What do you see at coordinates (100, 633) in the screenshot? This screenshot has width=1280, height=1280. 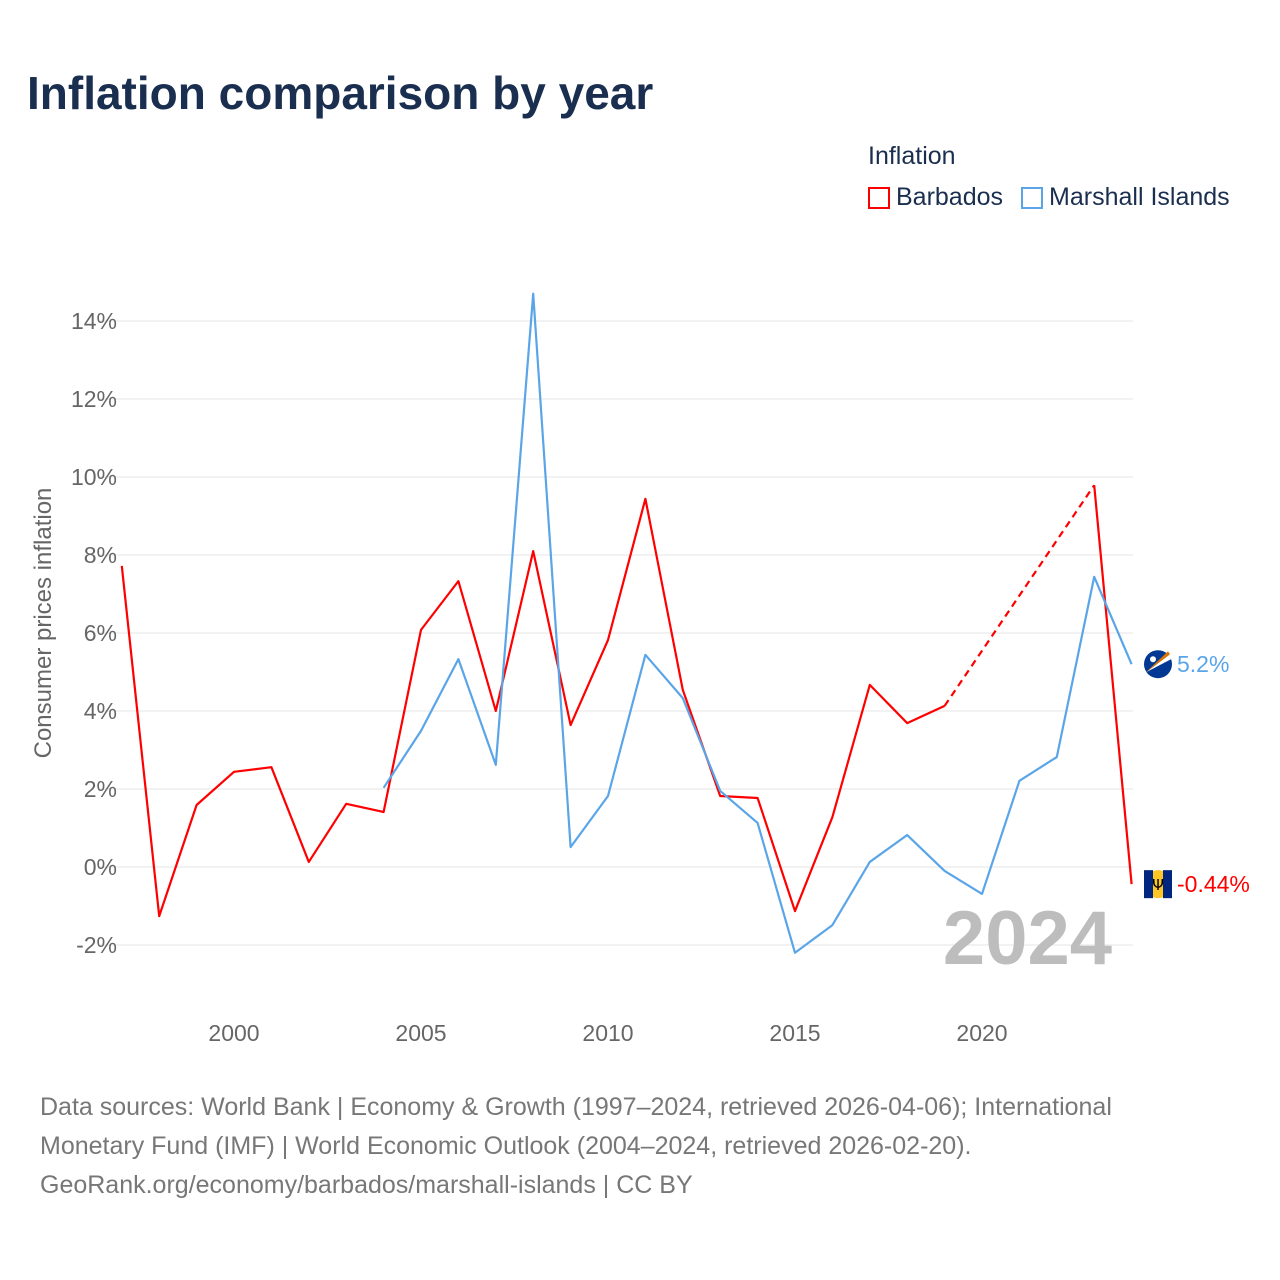 I see `y-tick-label: 6%` at bounding box center [100, 633].